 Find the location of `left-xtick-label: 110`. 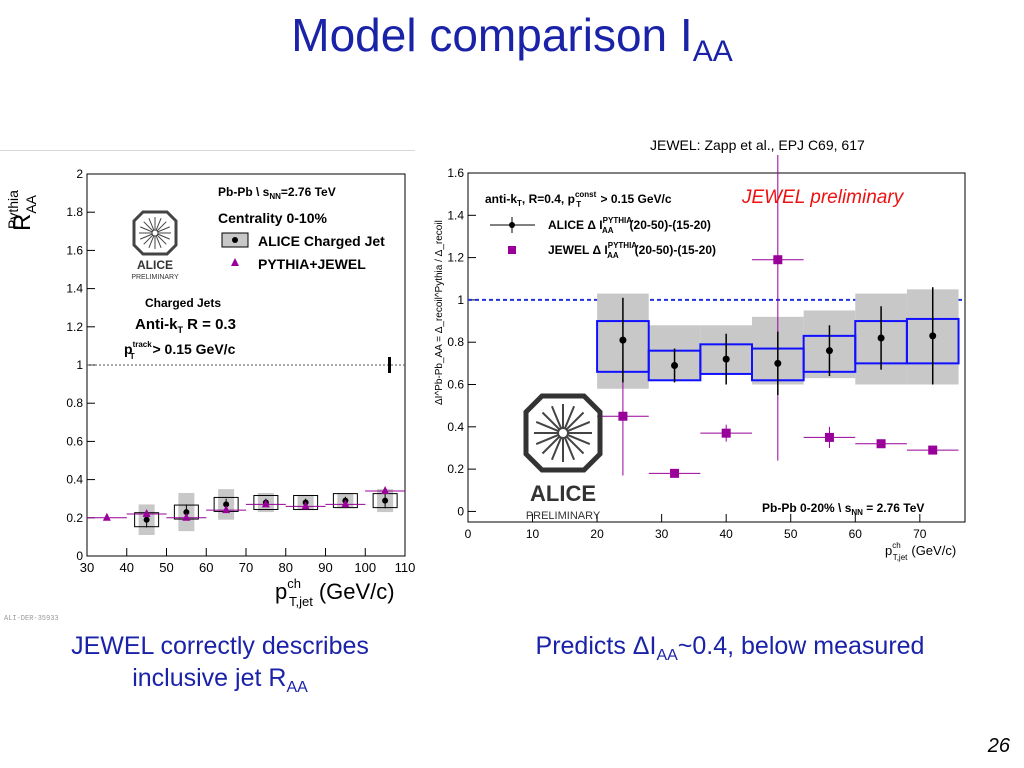

left-xtick-label: 110 is located at coordinates (405, 567).